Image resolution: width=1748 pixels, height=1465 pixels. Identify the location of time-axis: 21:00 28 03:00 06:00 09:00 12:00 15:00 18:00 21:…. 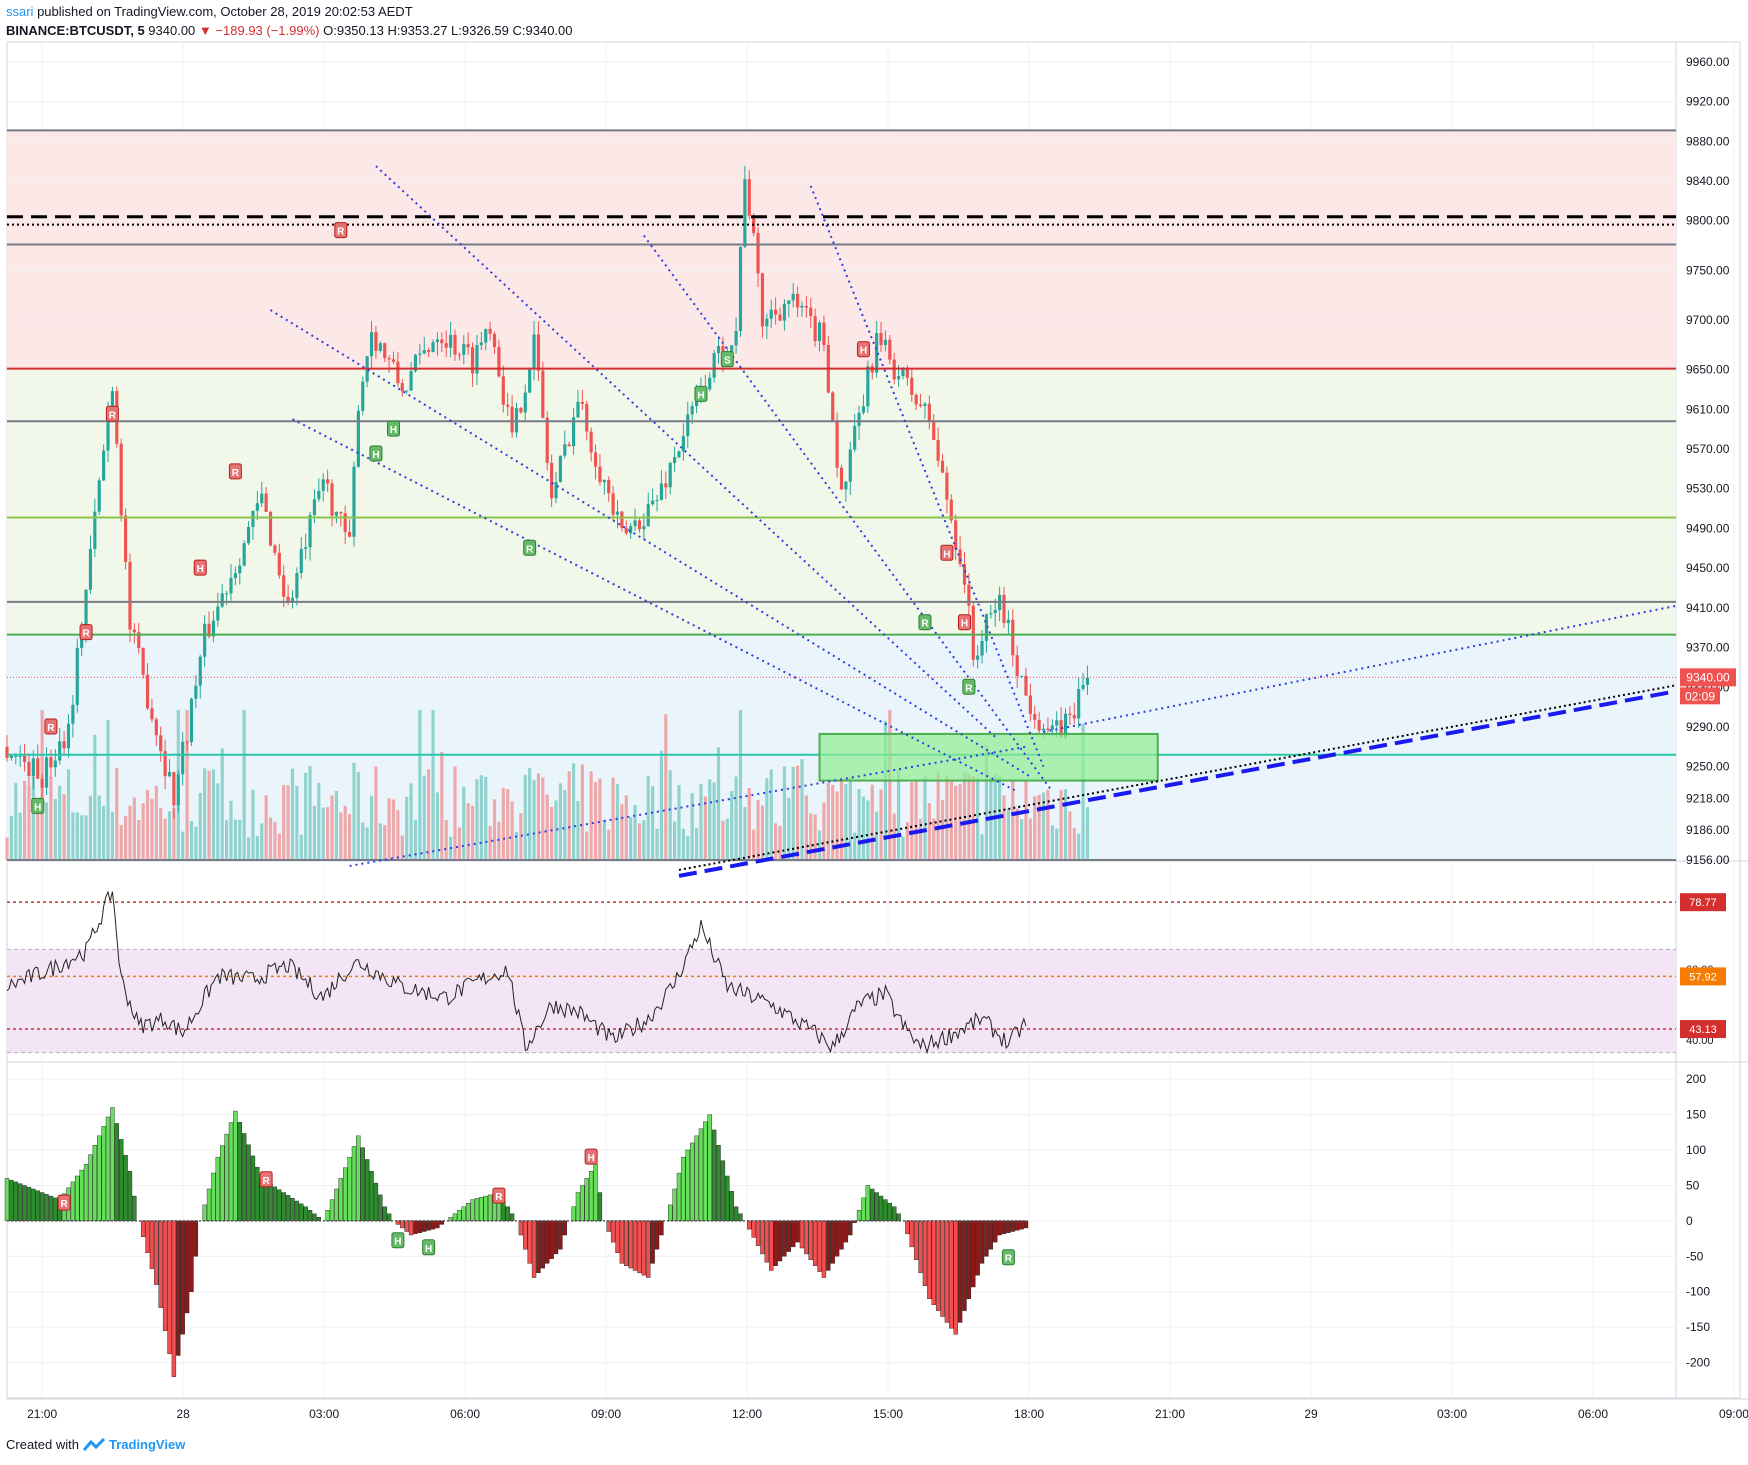
(887, 1414).